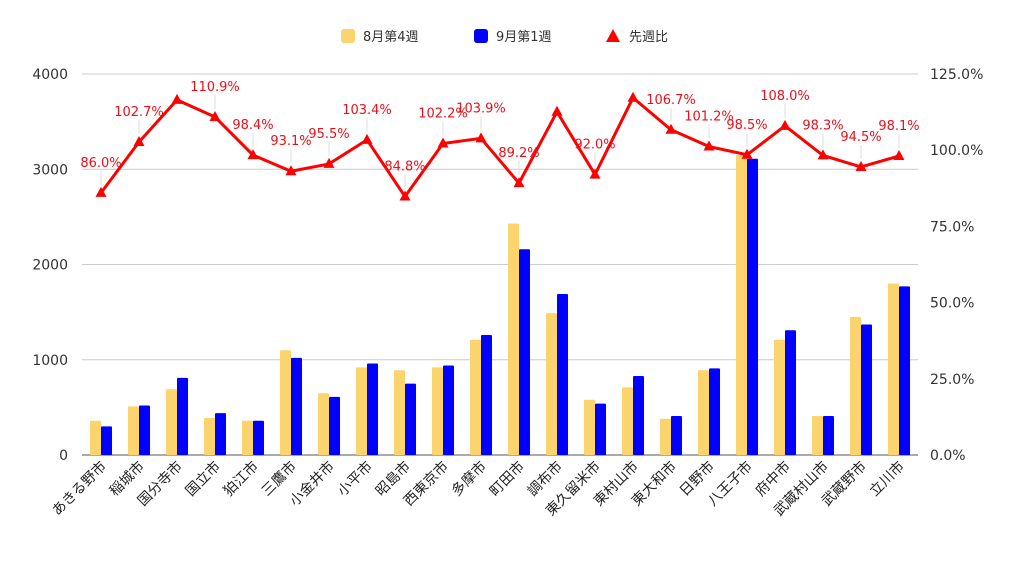  What do you see at coordinates (746, 125) in the screenshot?
I see `ratio-data-label: 98.5%` at bounding box center [746, 125].